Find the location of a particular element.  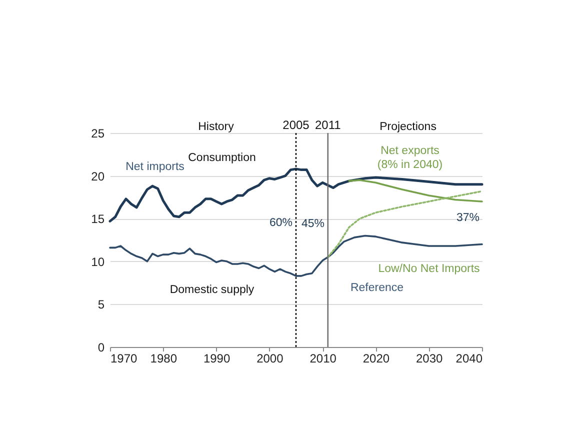

x-tick-label: 2020 is located at coordinates (376, 359).